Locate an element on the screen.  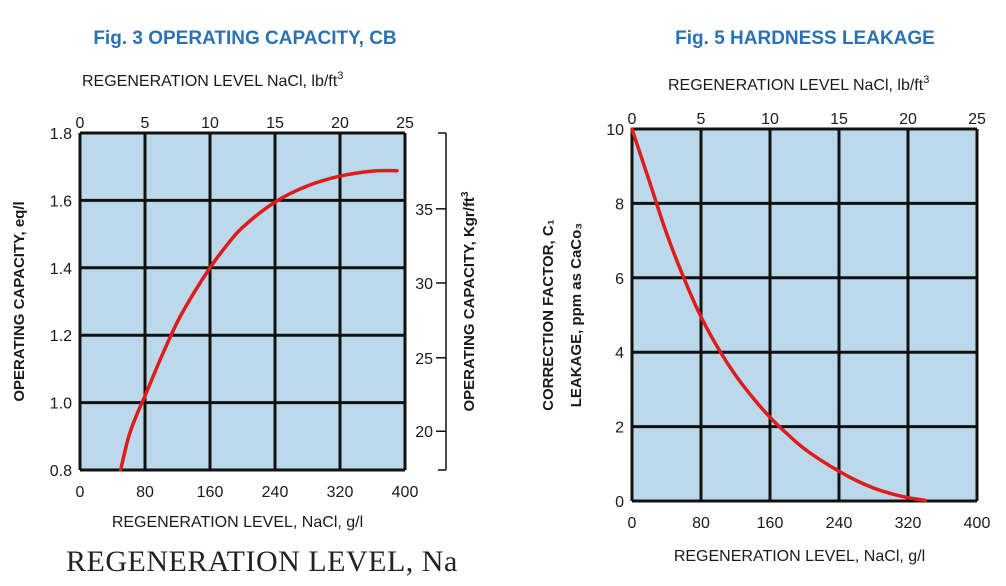
right-tick-label: 20 is located at coordinates (424, 432).